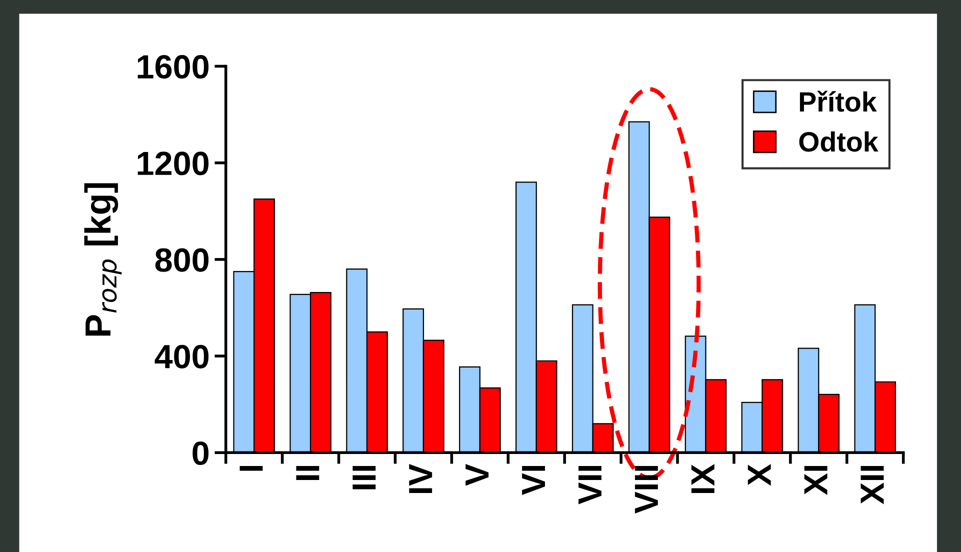 The image size is (961, 552). What do you see at coordinates (872, 485) in the screenshot?
I see `x-tick-label: XII` at bounding box center [872, 485].